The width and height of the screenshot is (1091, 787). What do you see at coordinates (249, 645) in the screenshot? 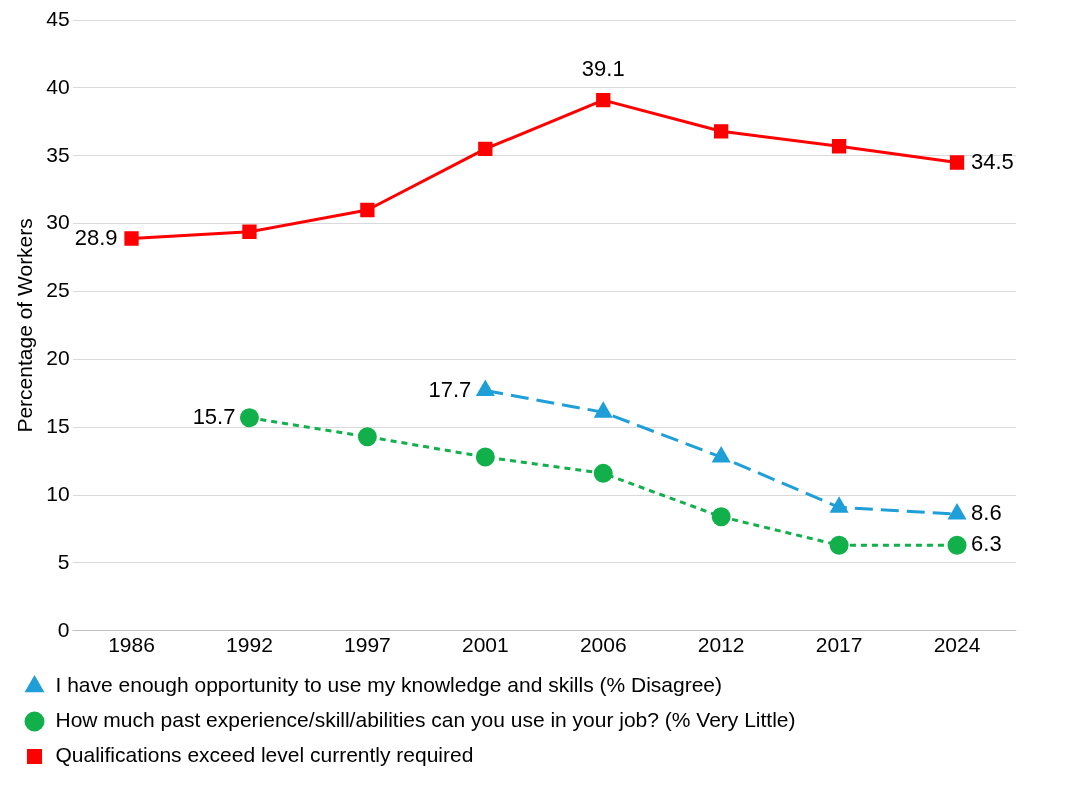
I see `x-tick-label: 1992` at bounding box center [249, 645].